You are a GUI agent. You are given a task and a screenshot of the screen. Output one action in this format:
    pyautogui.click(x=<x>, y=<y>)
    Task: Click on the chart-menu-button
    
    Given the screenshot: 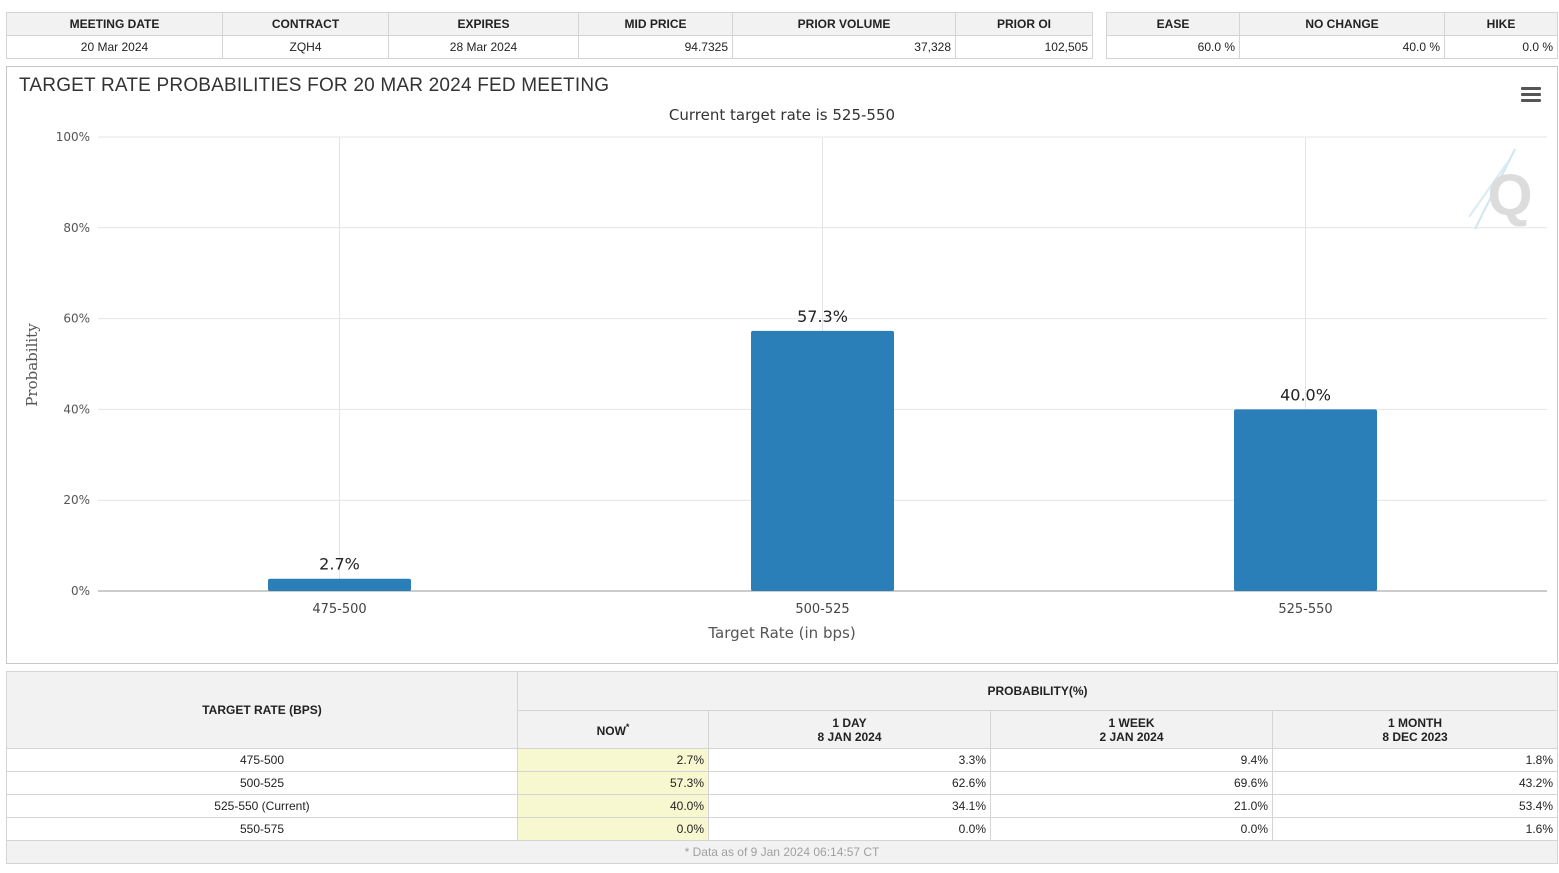 What is the action you would take?
    pyautogui.click(x=1531, y=95)
    